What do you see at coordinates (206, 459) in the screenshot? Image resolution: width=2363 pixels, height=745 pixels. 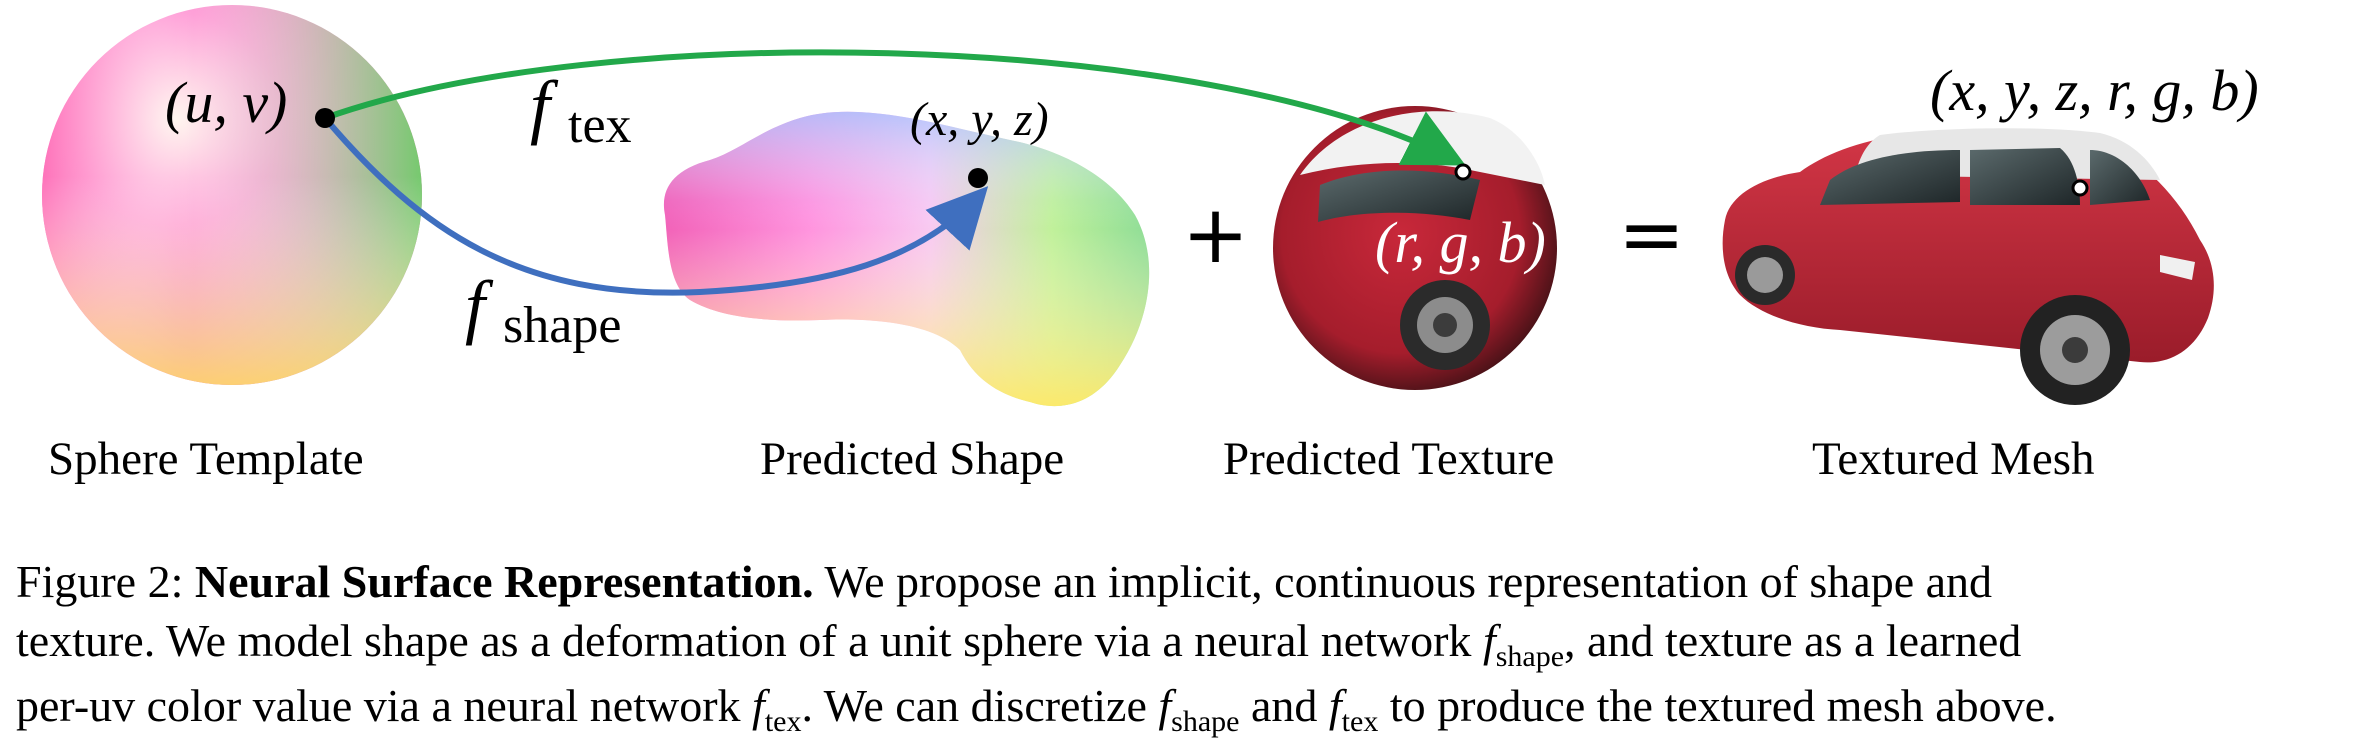 I see `sphere-template-label: Sphere Template` at bounding box center [206, 459].